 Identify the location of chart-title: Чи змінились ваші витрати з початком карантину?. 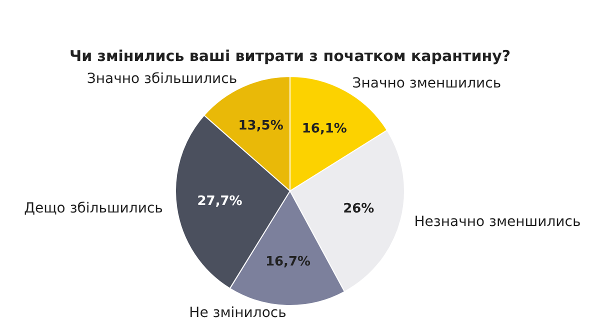
(290, 55).